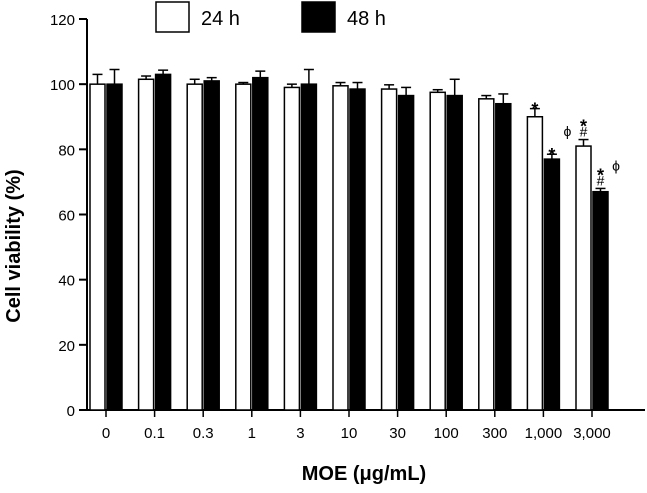 The width and height of the screenshot is (647, 493). I want to click on y-axis: 0 20 40 60 80 100 120, so click(69, 216).